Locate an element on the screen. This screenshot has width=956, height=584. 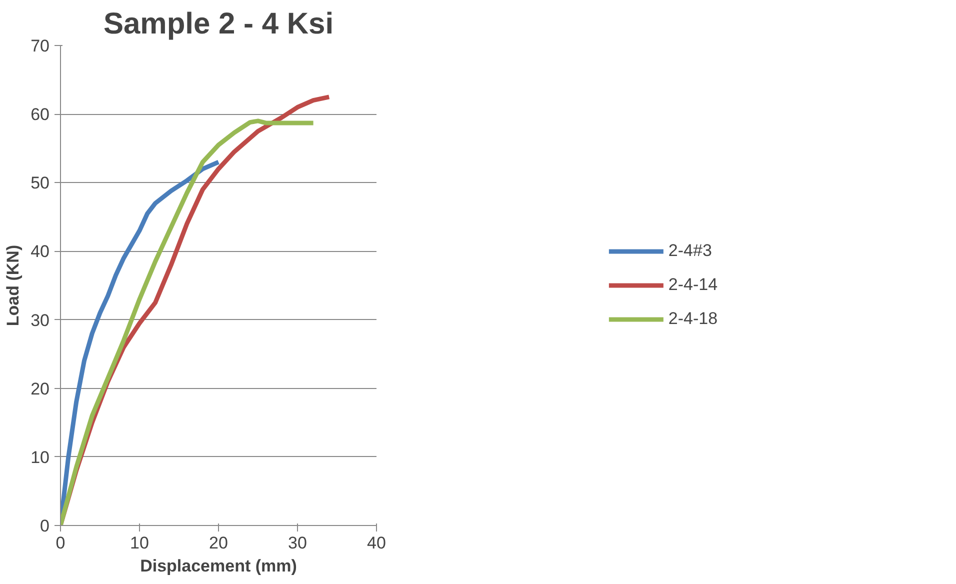
x-axis-title: Displacement (mm) is located at coordinates (218, 566).